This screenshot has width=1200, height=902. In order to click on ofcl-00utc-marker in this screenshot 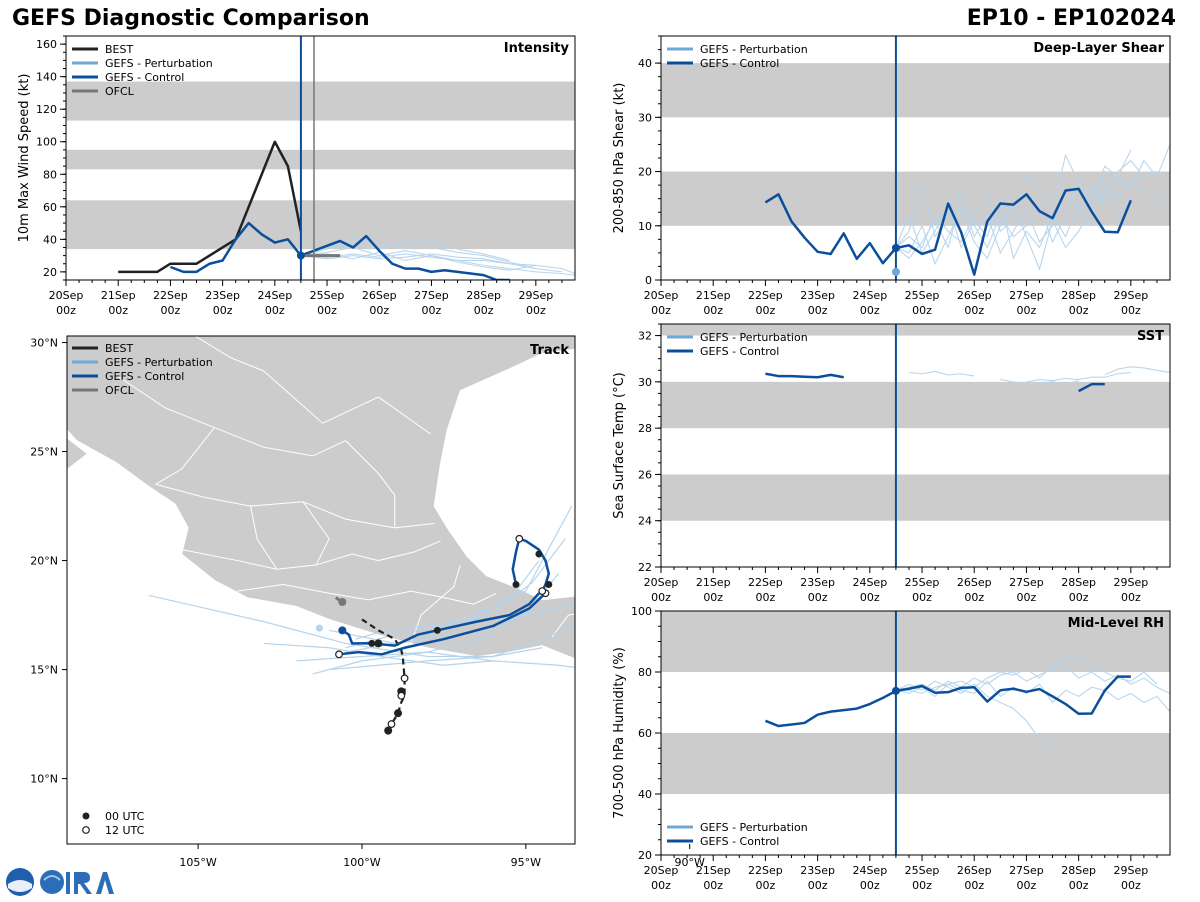, I will do `click(342, 601)`.